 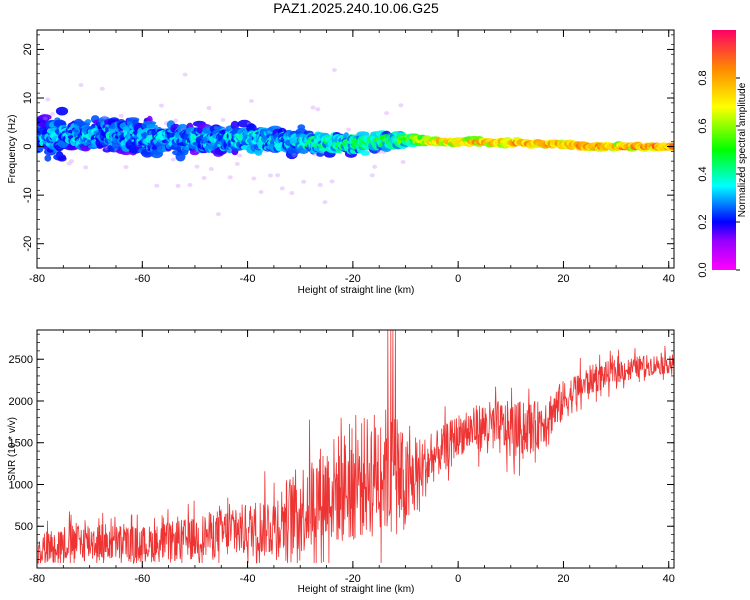 I want to click on y-tick-label: 2500, so click(x=21, y=360).